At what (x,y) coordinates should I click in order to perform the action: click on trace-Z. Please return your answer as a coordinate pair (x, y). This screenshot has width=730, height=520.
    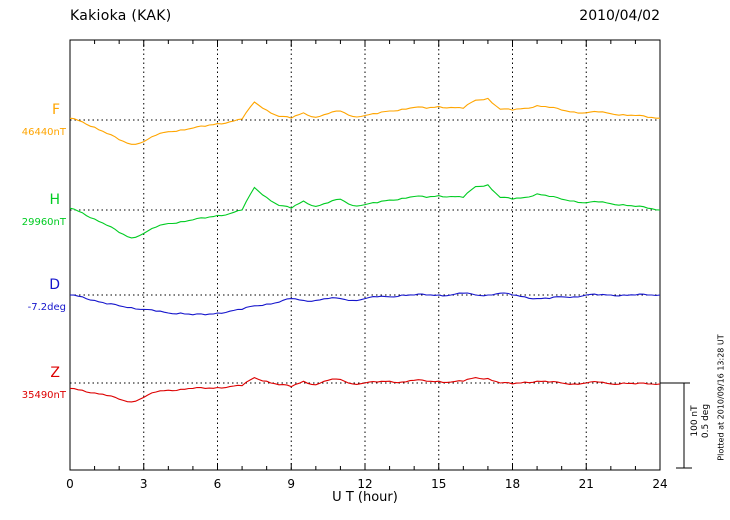
    Looking at the image, I should click on (365, 389).